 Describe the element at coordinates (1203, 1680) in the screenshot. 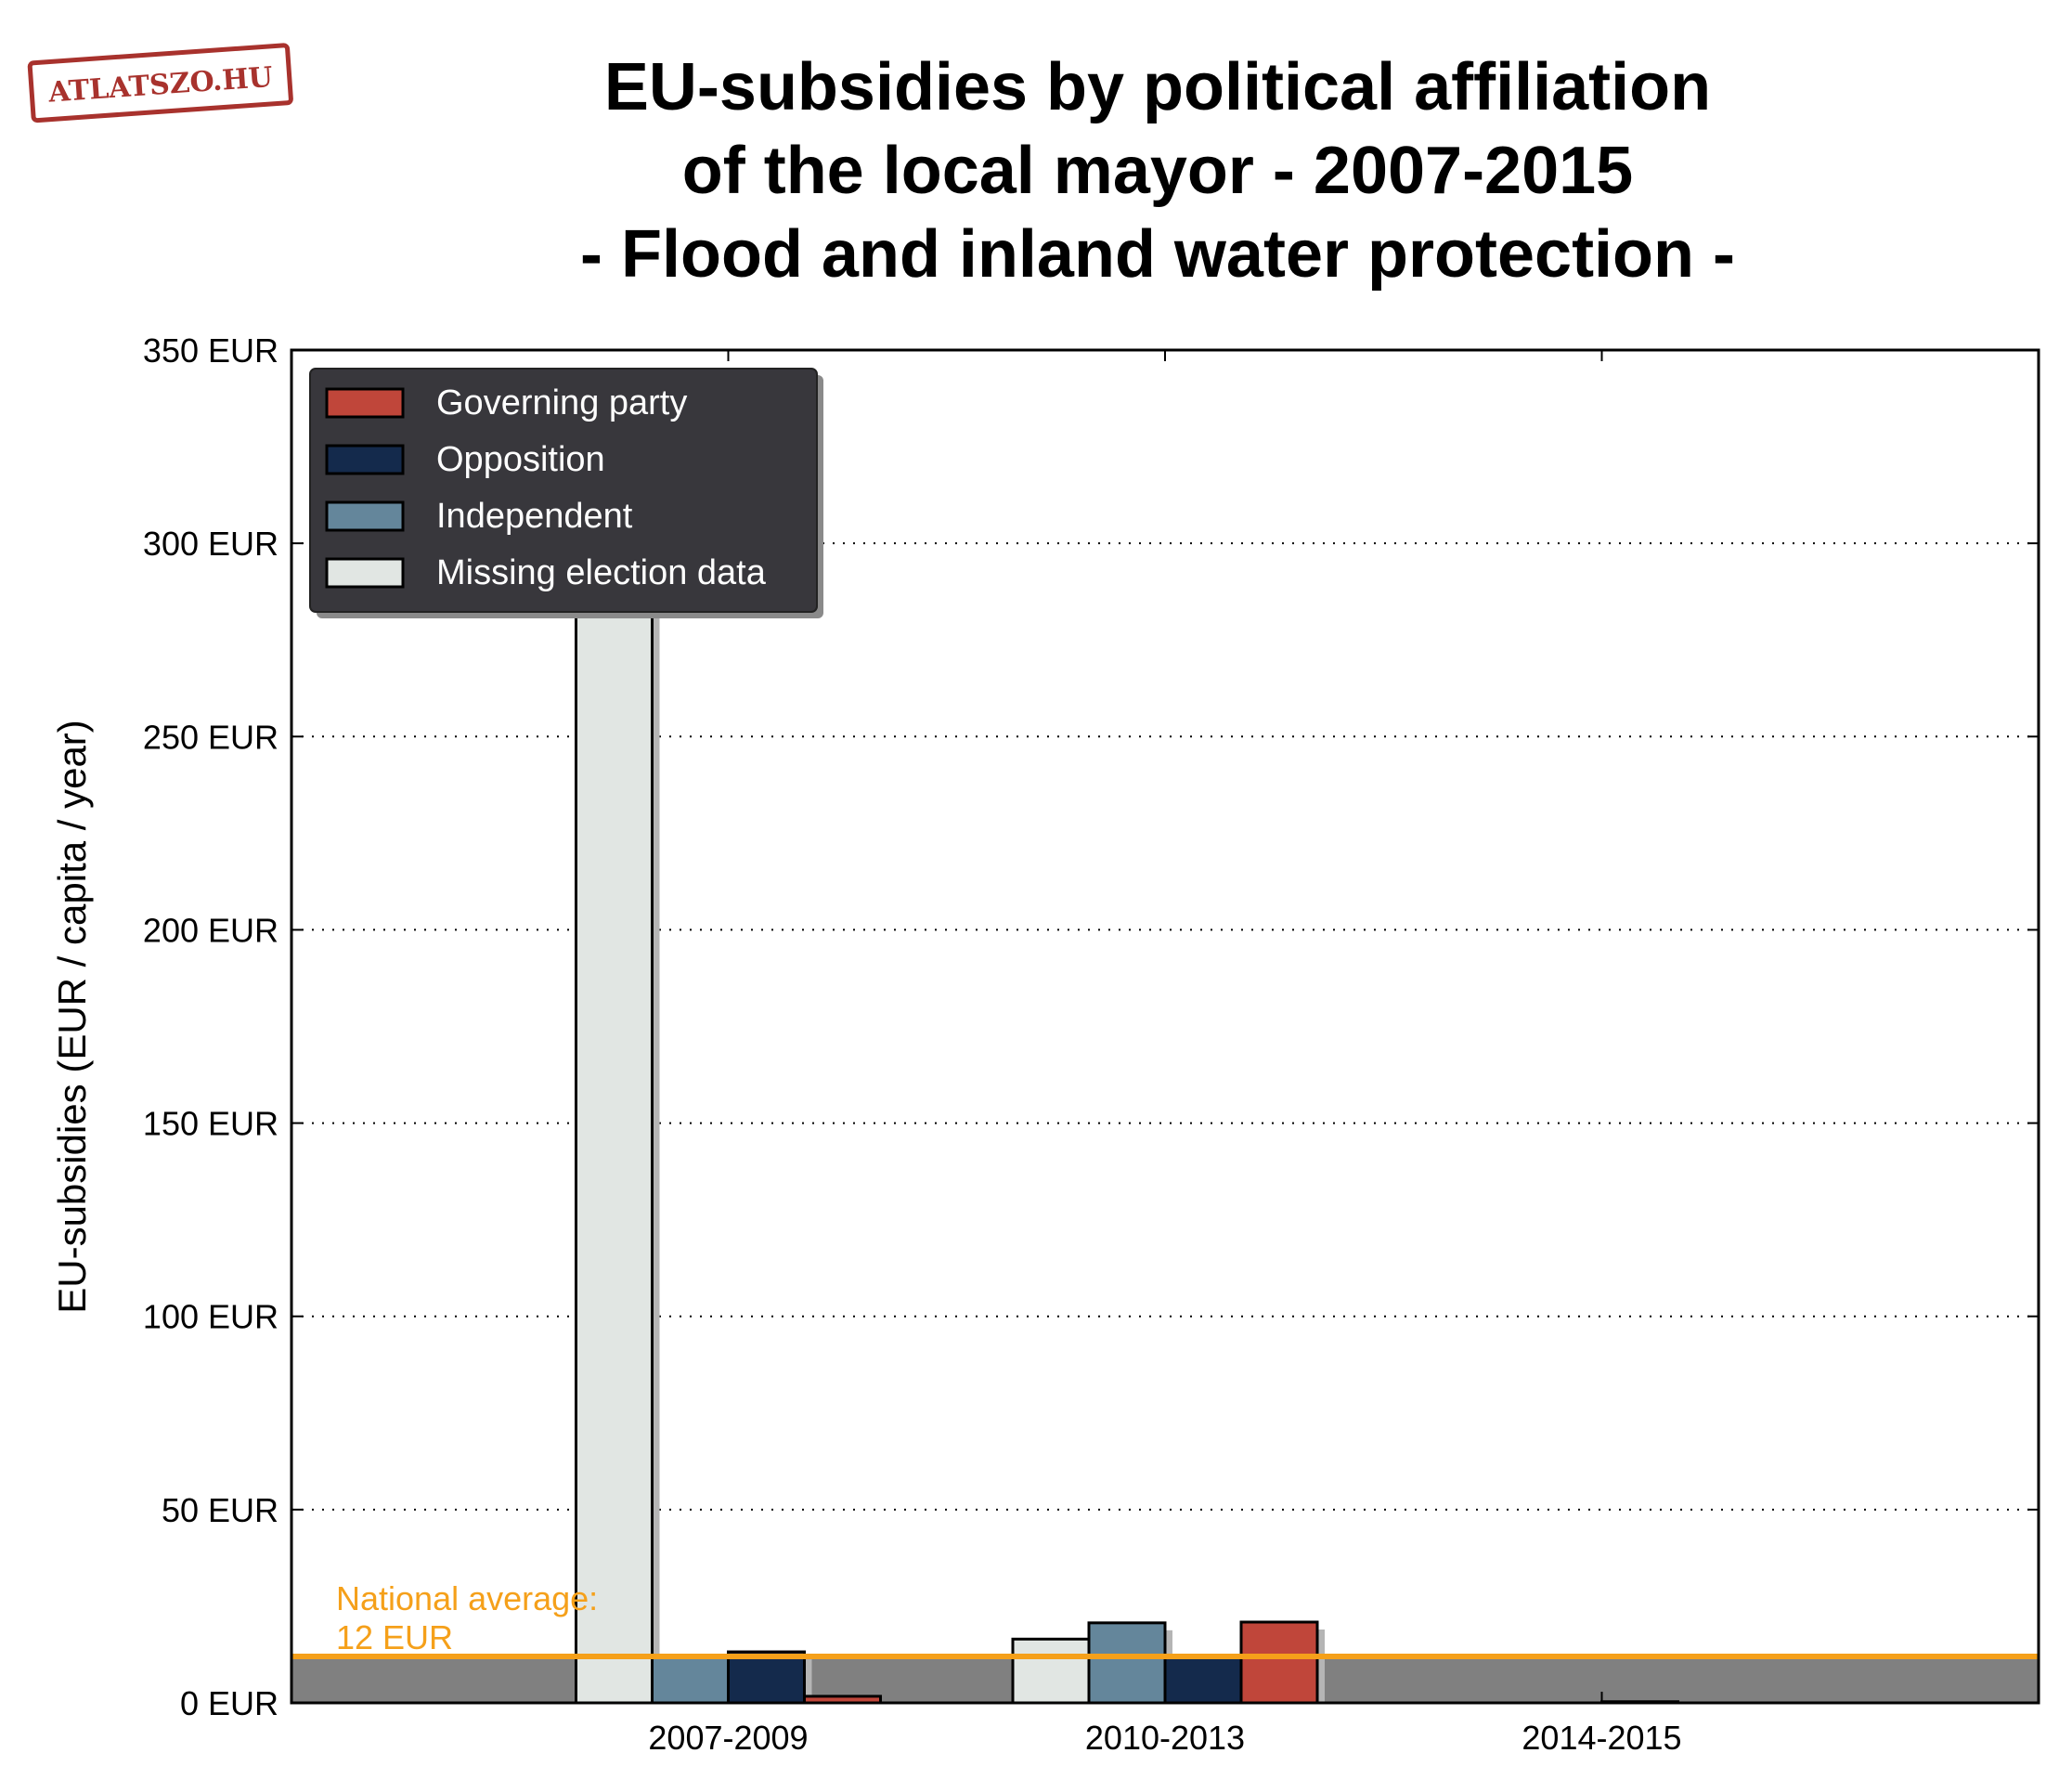

I see `bar-opposition-2010-2013` at that location.